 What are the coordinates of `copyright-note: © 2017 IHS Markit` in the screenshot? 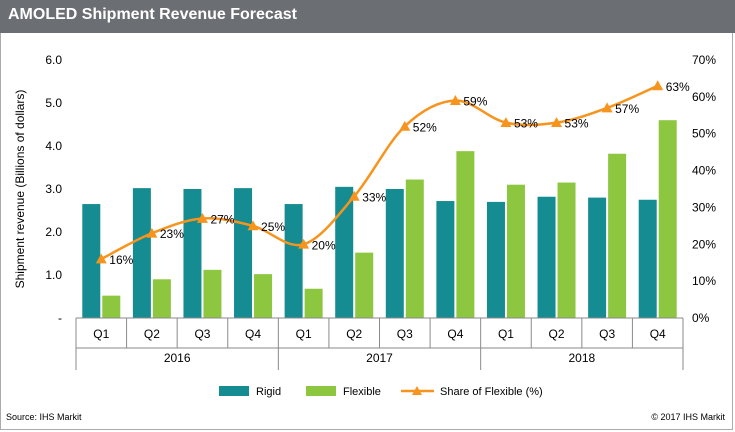 It's located at (688, 417).